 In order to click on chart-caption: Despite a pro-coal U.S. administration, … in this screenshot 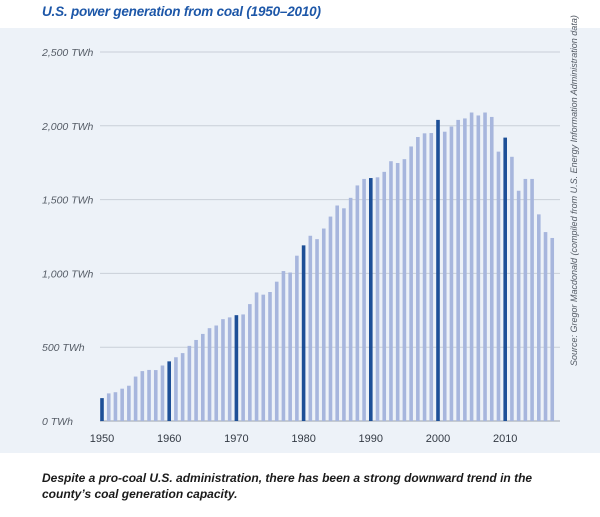, I will do `click(287, 486)`.